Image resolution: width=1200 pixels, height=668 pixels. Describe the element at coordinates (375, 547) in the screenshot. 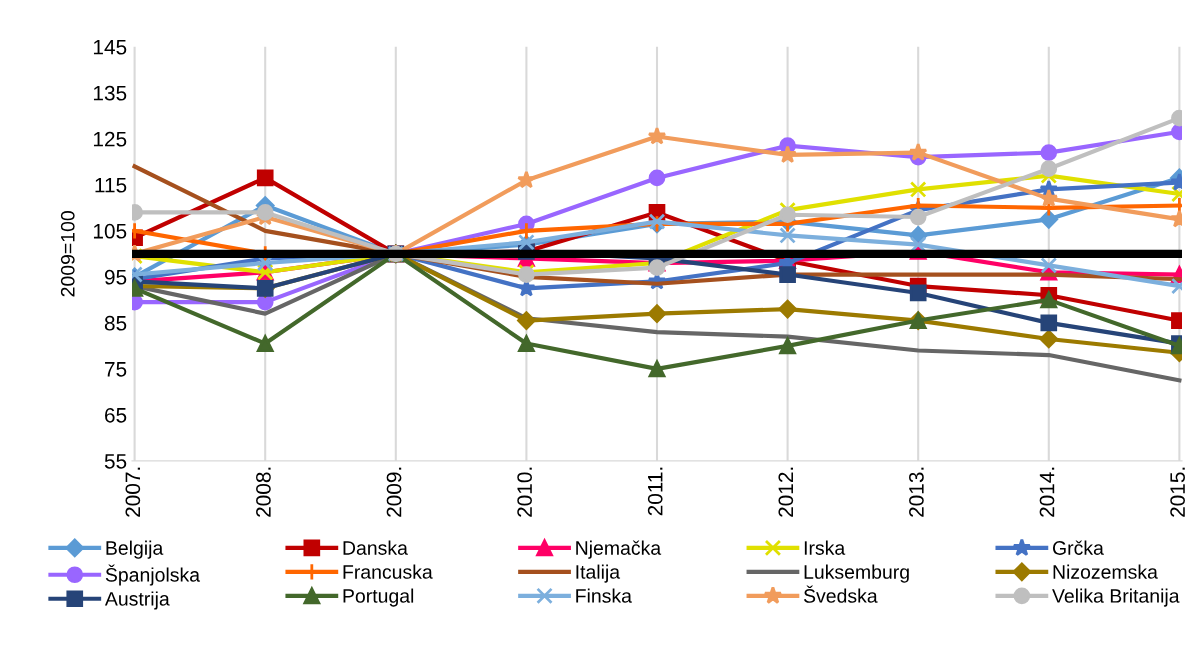

I see `legend-label: Danska` at that location.